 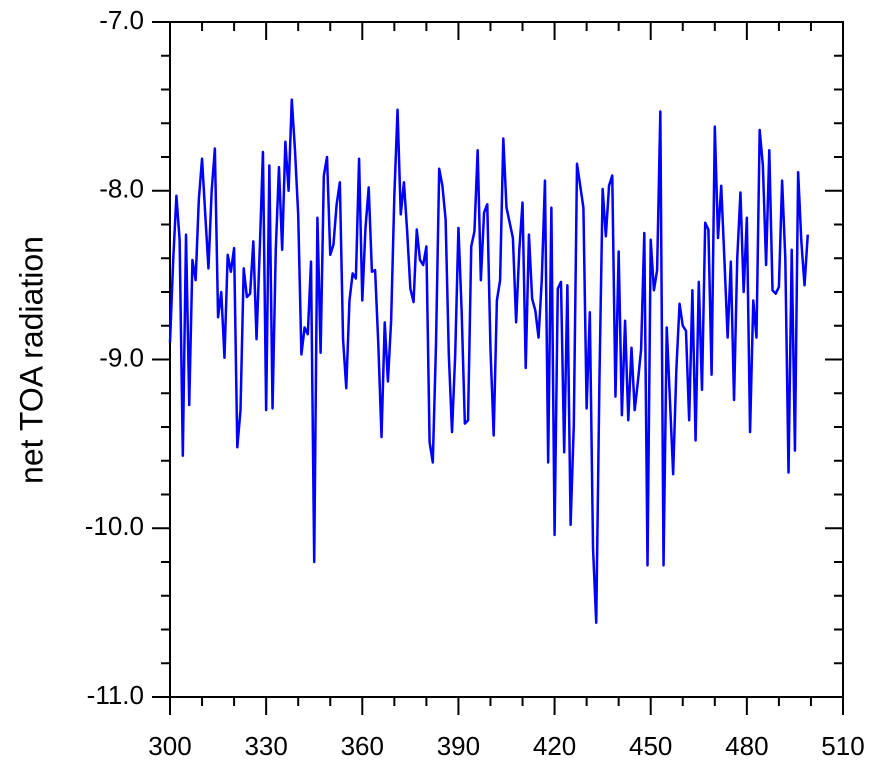 I want to click on x-tick-label: 300, so click(x=169, y=746).